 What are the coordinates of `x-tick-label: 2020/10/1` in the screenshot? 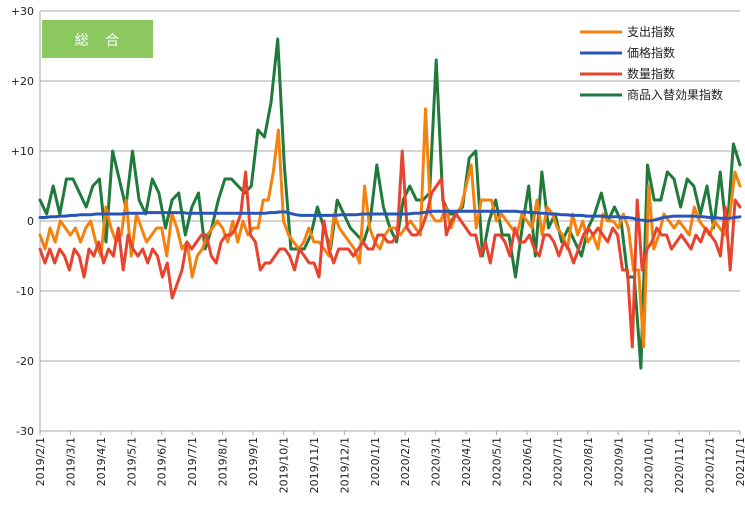 It's located at (649, 465).